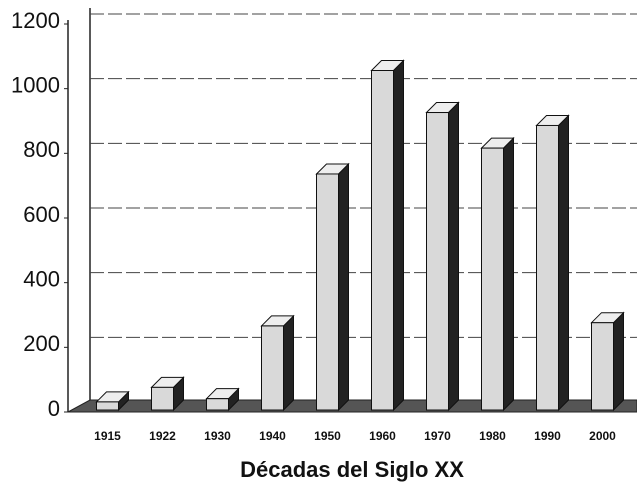 This screenshot has height=492, width=637. I want to click on y-tick-label: 0, so click(54, 408).